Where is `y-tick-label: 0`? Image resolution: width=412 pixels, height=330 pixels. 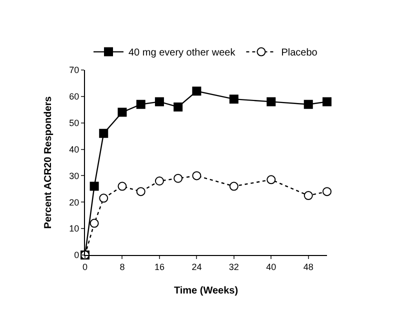
y-tick-label: 0 is located at coordinates (77, 255).